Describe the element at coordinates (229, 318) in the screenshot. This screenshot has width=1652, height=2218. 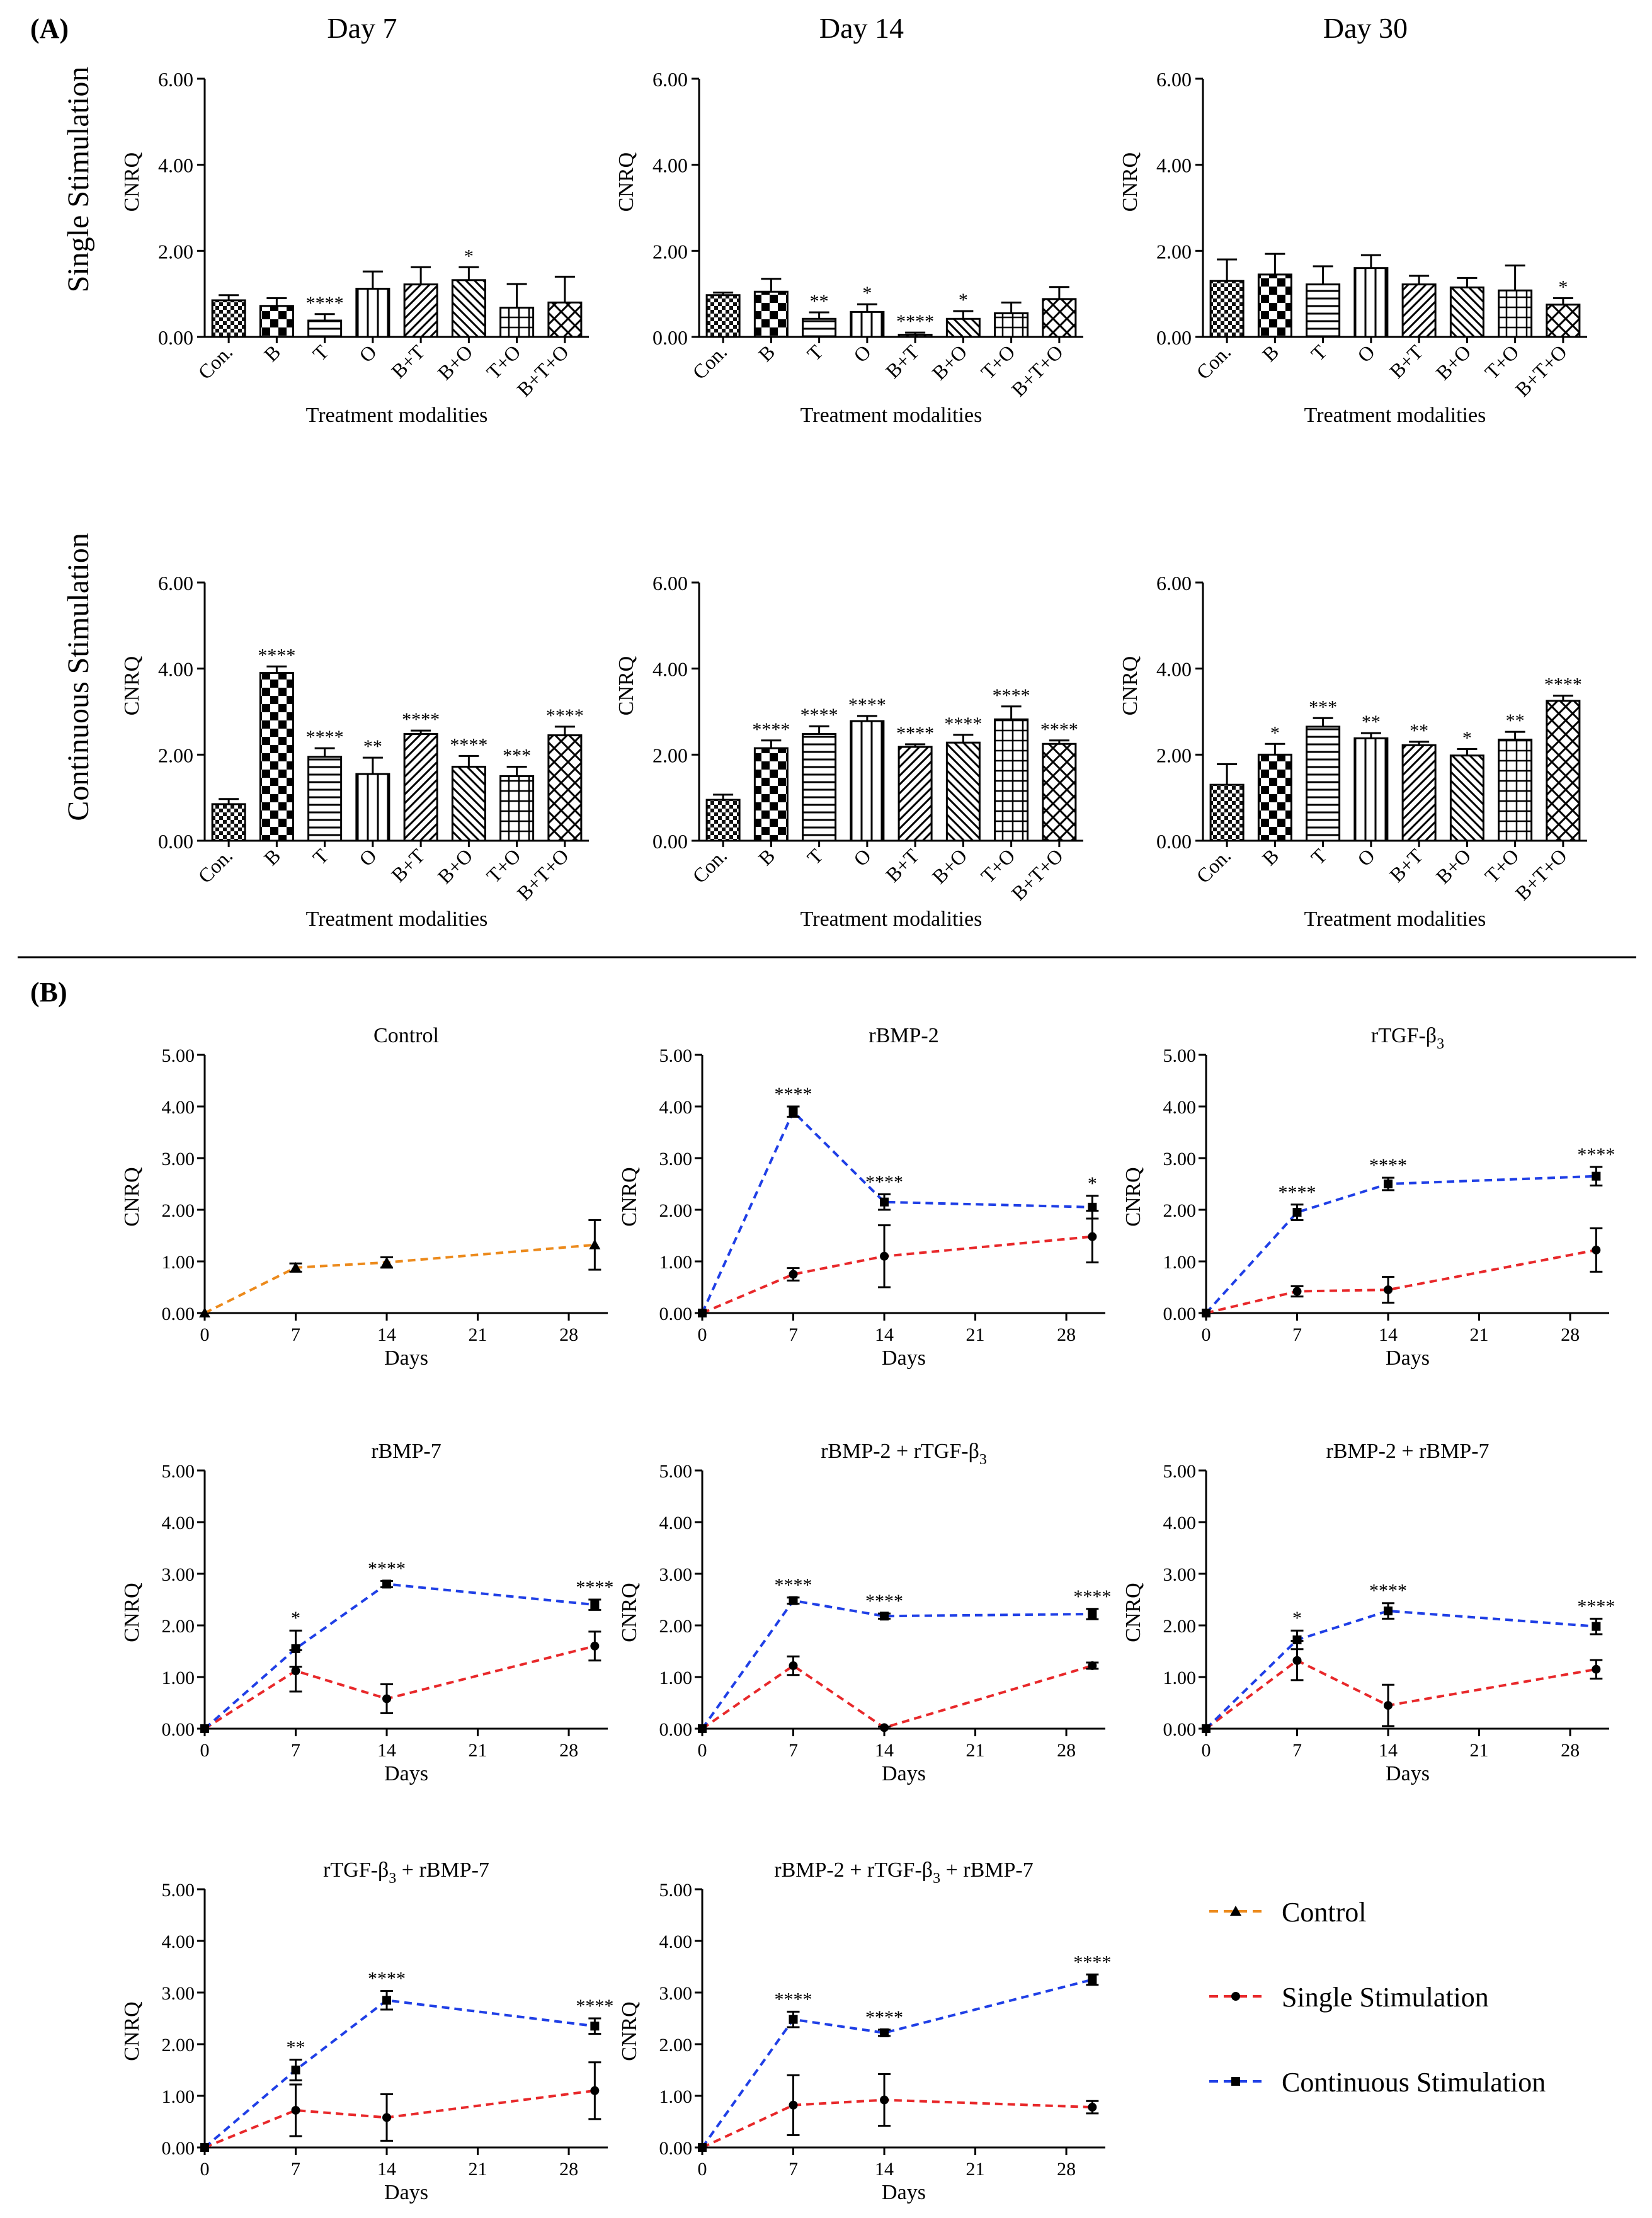
I see `bar-Con.` at that location.